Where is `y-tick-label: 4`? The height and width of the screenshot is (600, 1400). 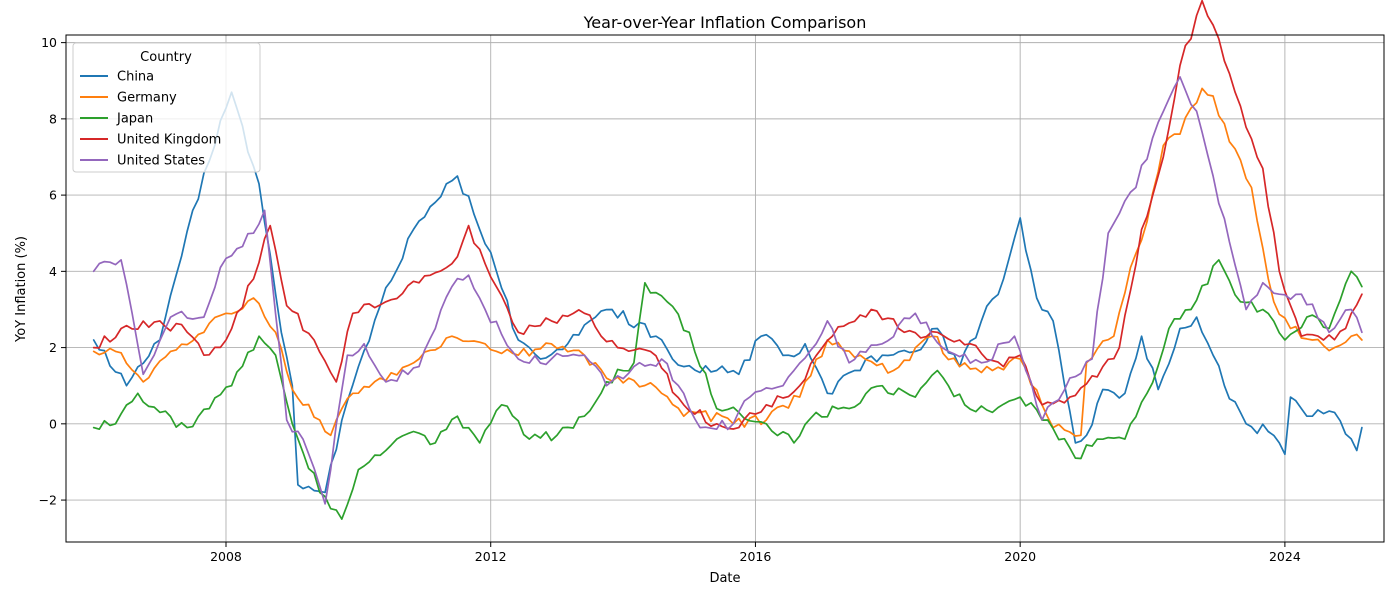
y-tick-label: 4 is located at coordinates (53, 271).